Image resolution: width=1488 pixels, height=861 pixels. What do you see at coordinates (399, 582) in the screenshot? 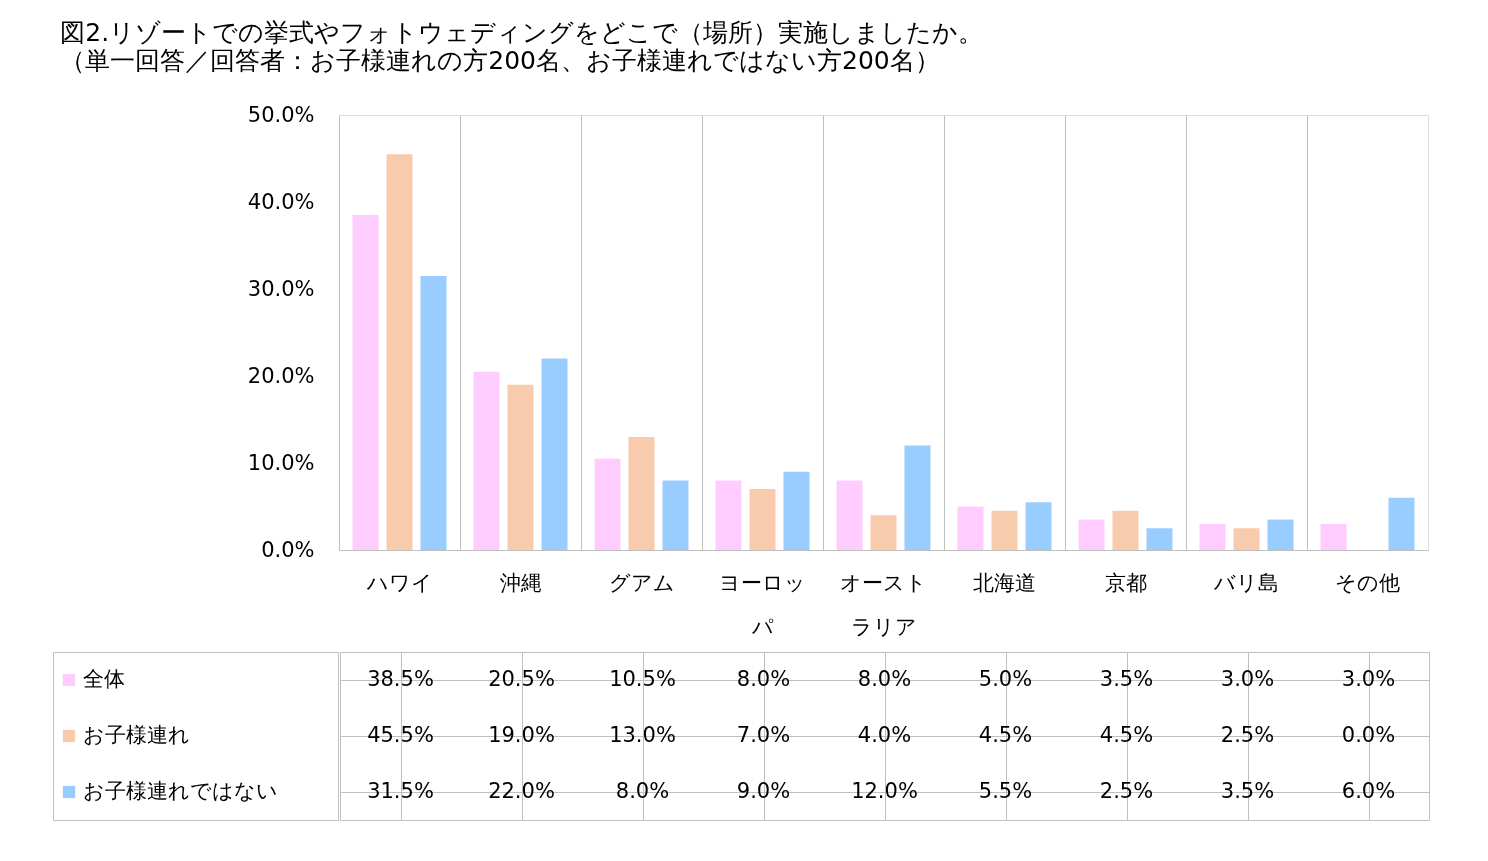
I see `x-tick-label: ハワイ` at bounding box center [399, 582].